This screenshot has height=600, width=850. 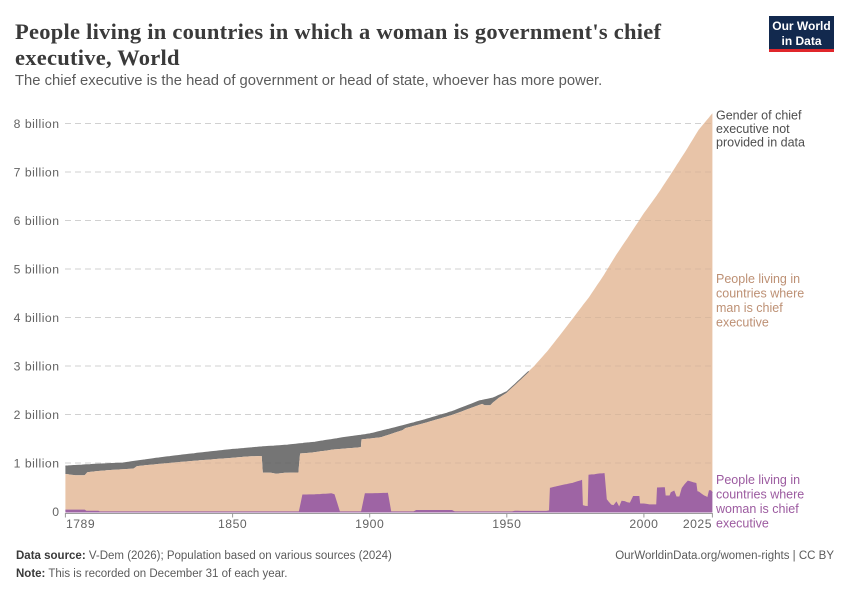 I want to click on svg-text: 1 billion, so click(x=37, y=464).